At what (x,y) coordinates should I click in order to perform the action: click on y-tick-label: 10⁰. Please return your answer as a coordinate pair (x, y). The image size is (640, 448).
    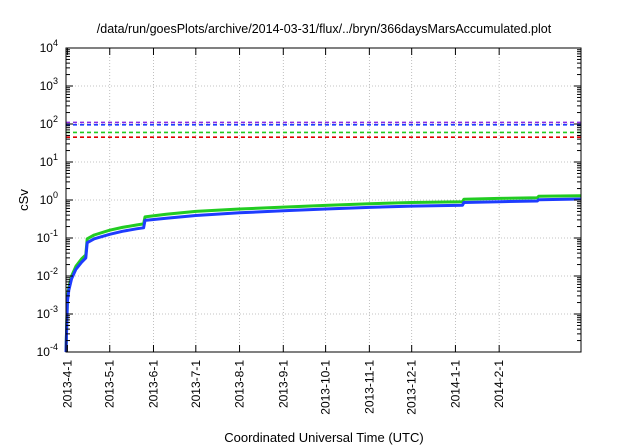
    Looking at the image, I should click on (49, 198).